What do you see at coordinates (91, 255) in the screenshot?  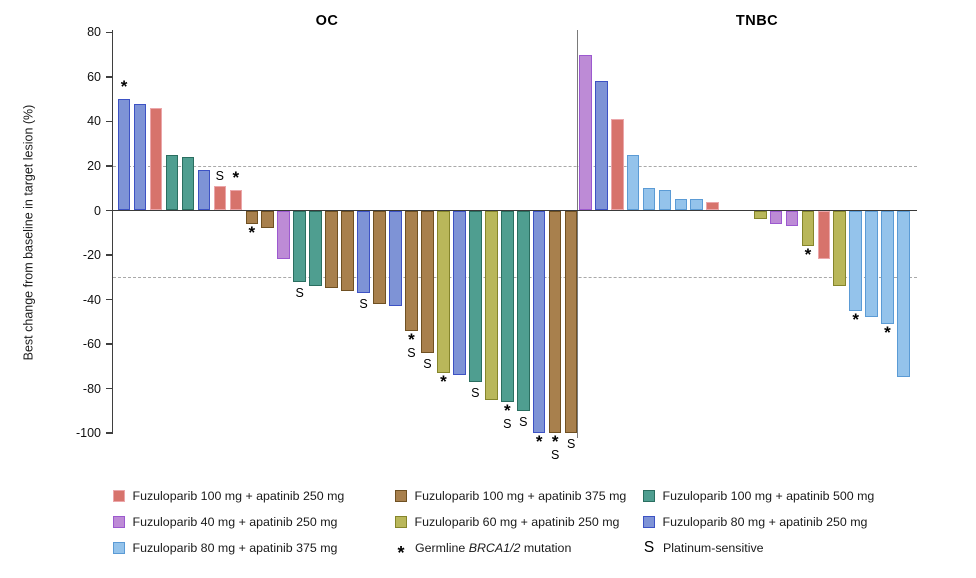 I see `tick-label: -20` at bounding box center [91, 255].